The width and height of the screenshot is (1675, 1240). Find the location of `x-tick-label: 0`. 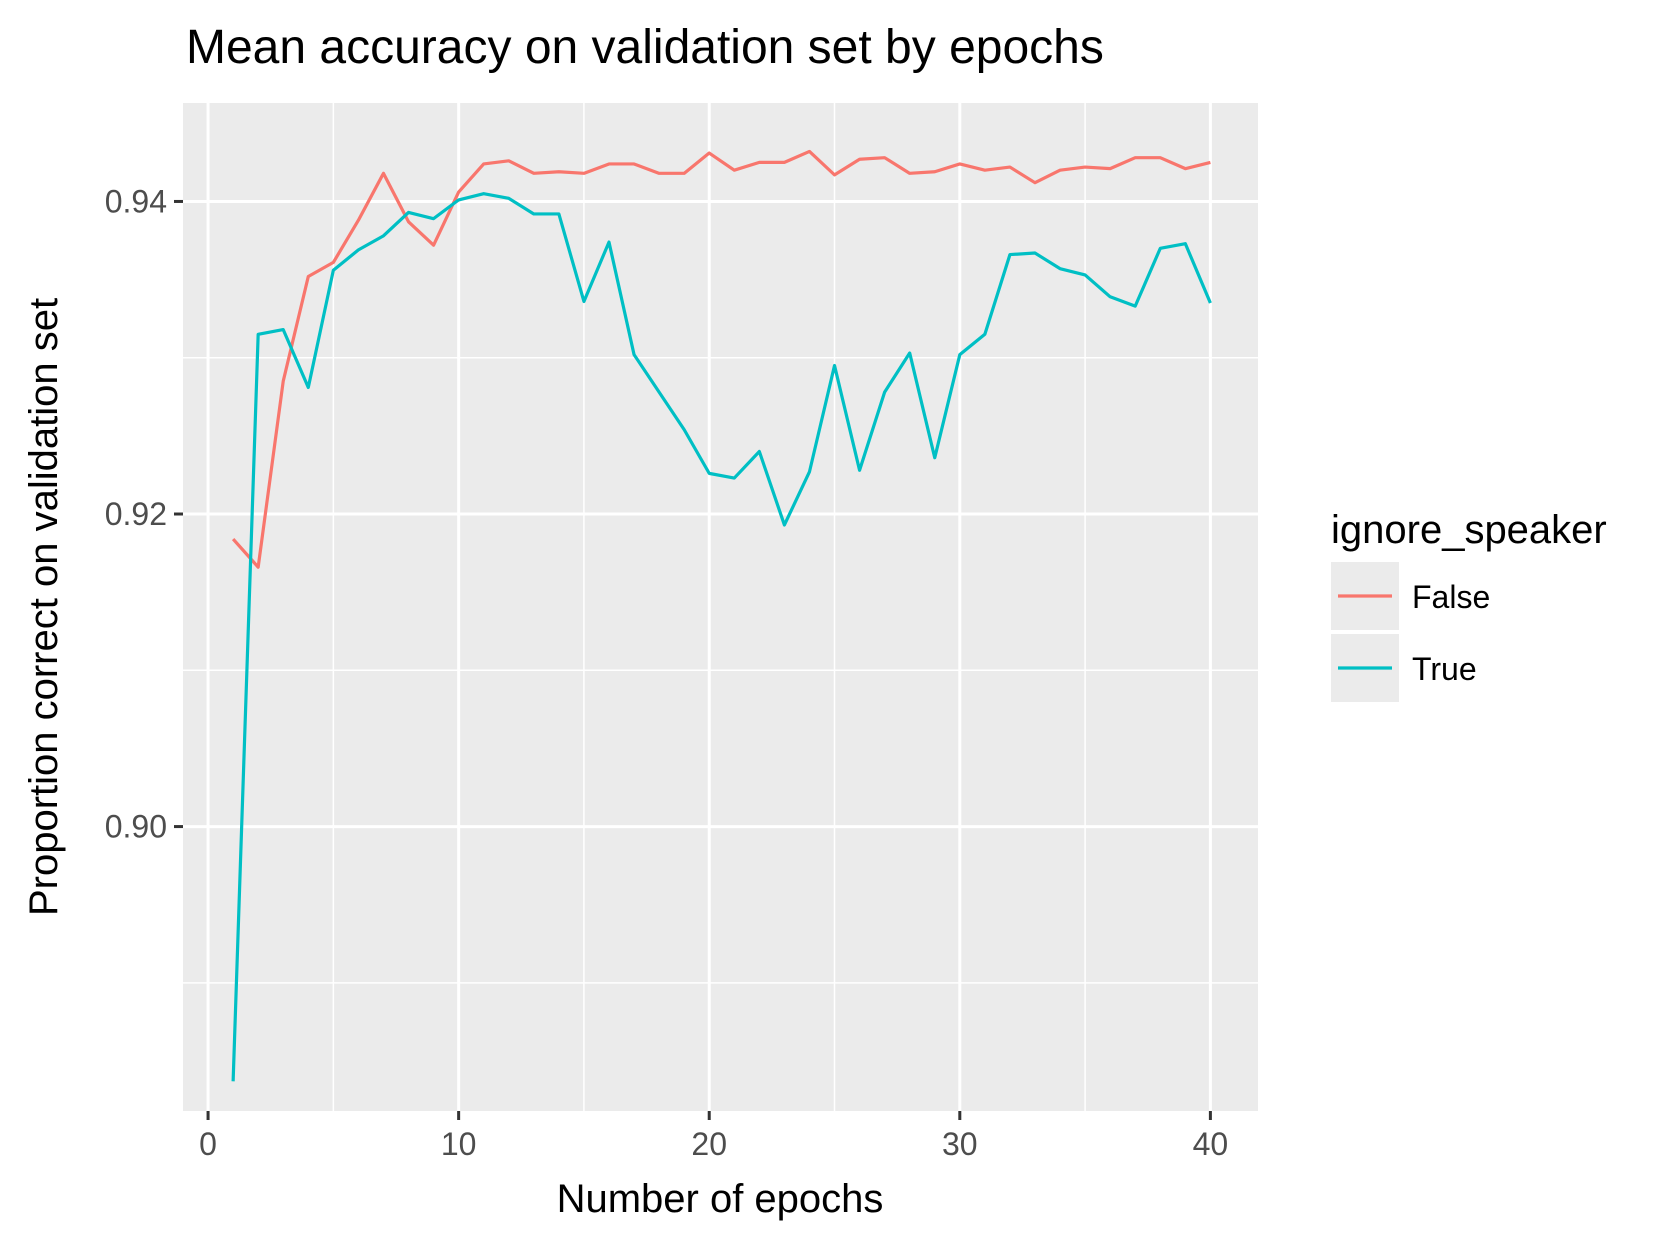

x-tick-label: 0 is located at coordinates (208, 1144).